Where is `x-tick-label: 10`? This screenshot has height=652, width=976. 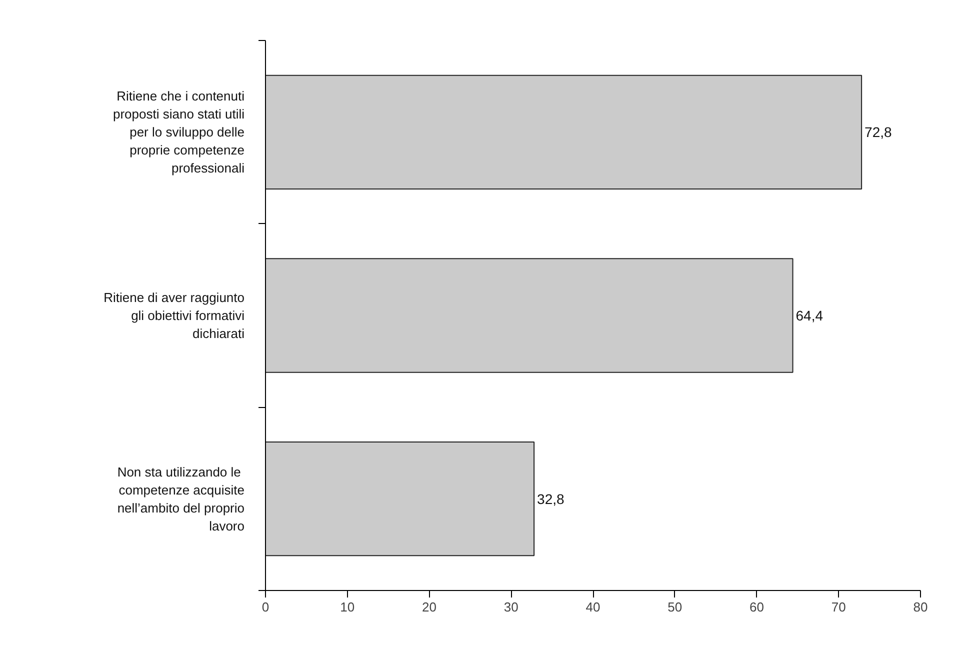 x-tick-label: 10 is located at coordinates (347, 607).